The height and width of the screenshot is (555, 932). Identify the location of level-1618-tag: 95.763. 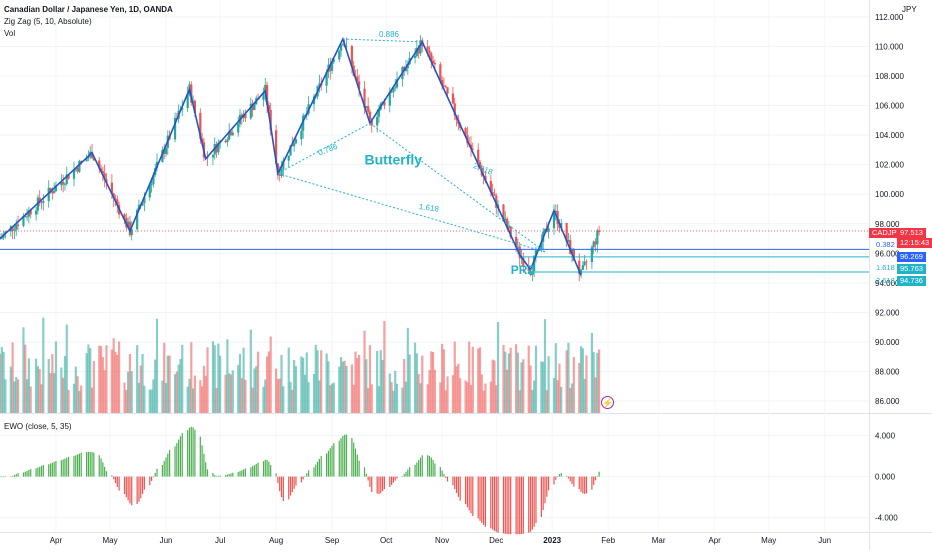
(911, 269).